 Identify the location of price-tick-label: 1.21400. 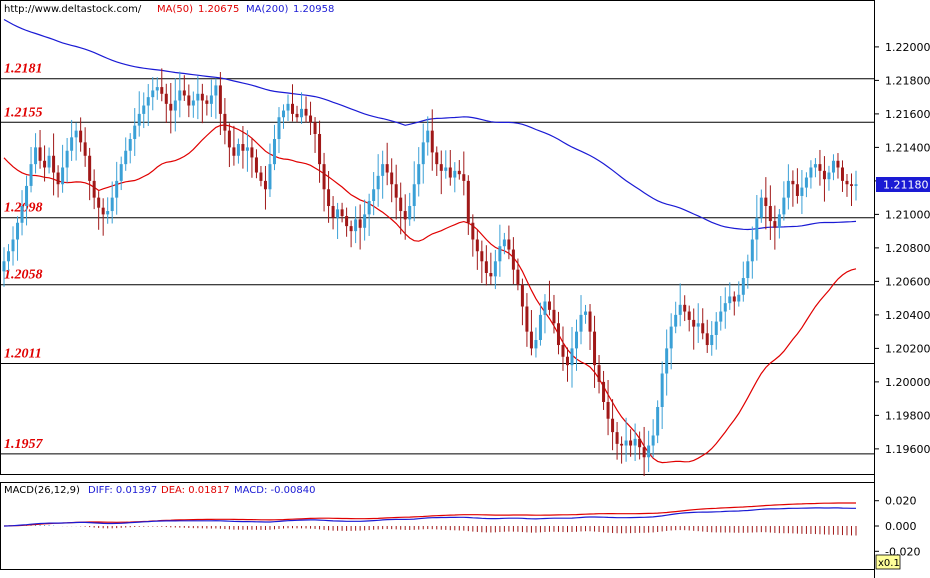
(907, 147).